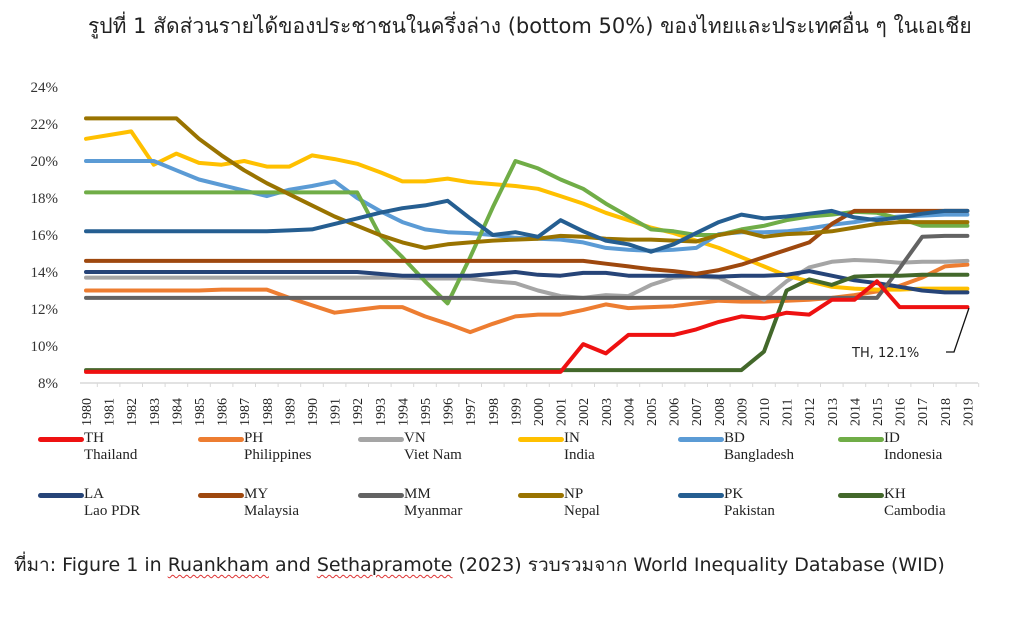 The image size is (1024, 630). I want to click on legend-label: VN Viet Nam, so click(433, 447).